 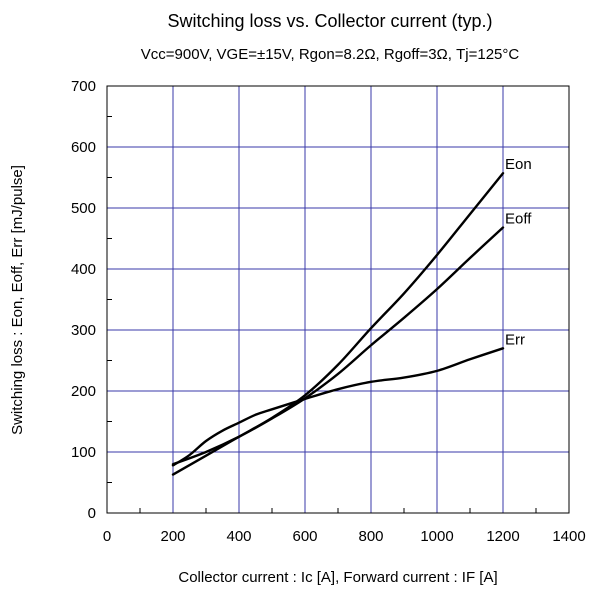 What do you see at coordinates (515, 339) in the screenshot?
I see `series-label-err: Err` at bounding box center [515, 339].